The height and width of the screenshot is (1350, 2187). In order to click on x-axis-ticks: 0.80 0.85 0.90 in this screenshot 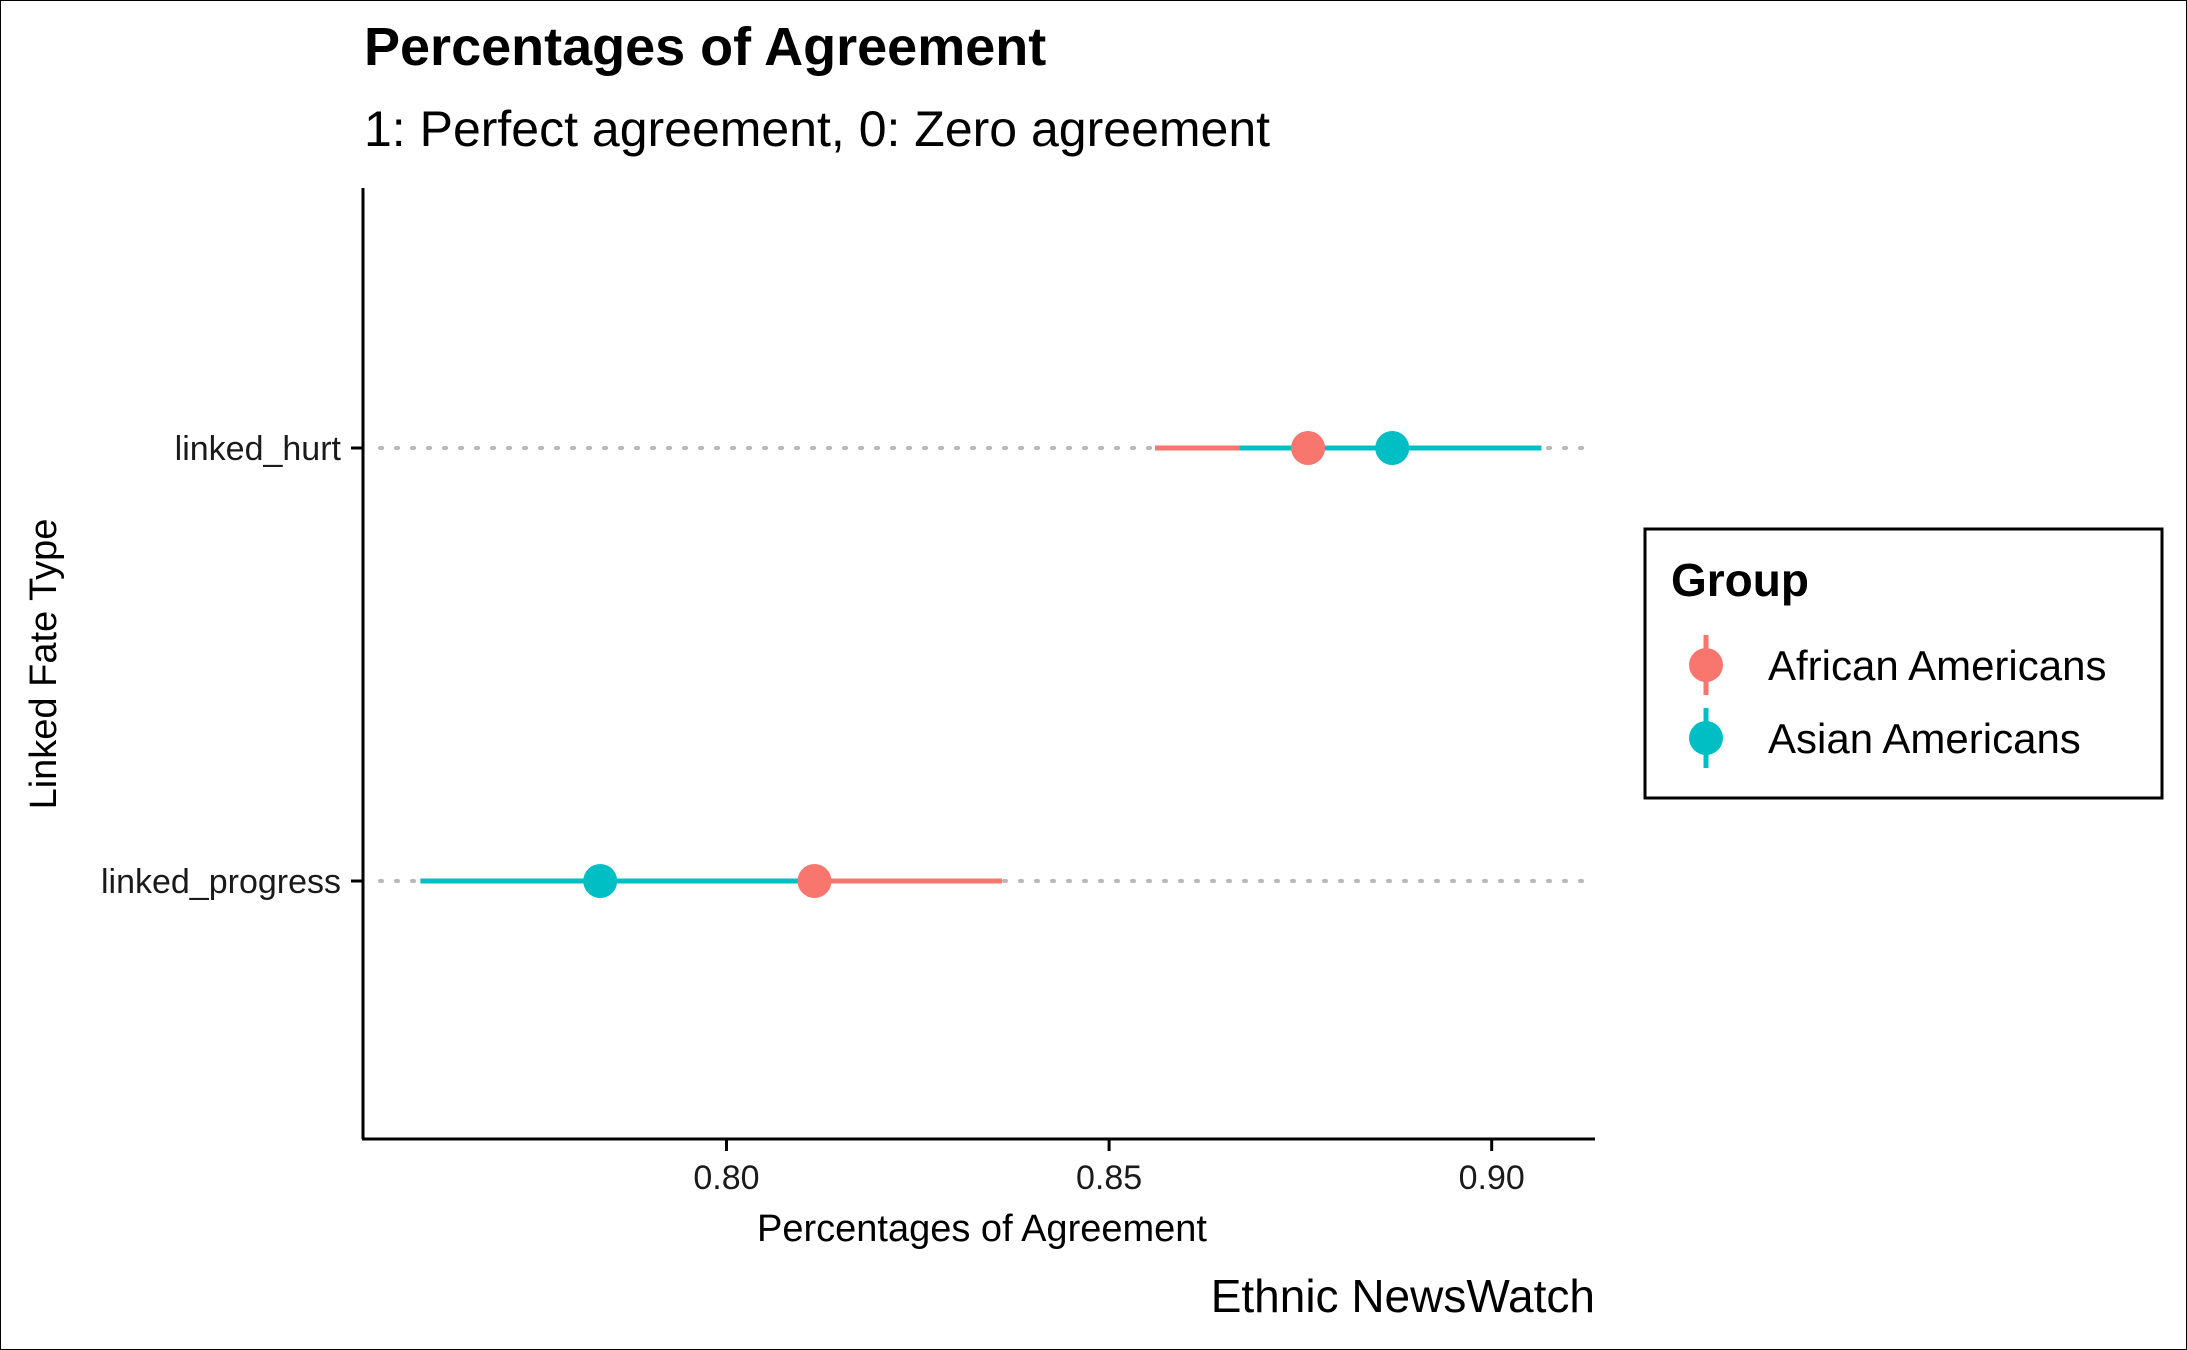, I will do `click(1109, 1168)`.